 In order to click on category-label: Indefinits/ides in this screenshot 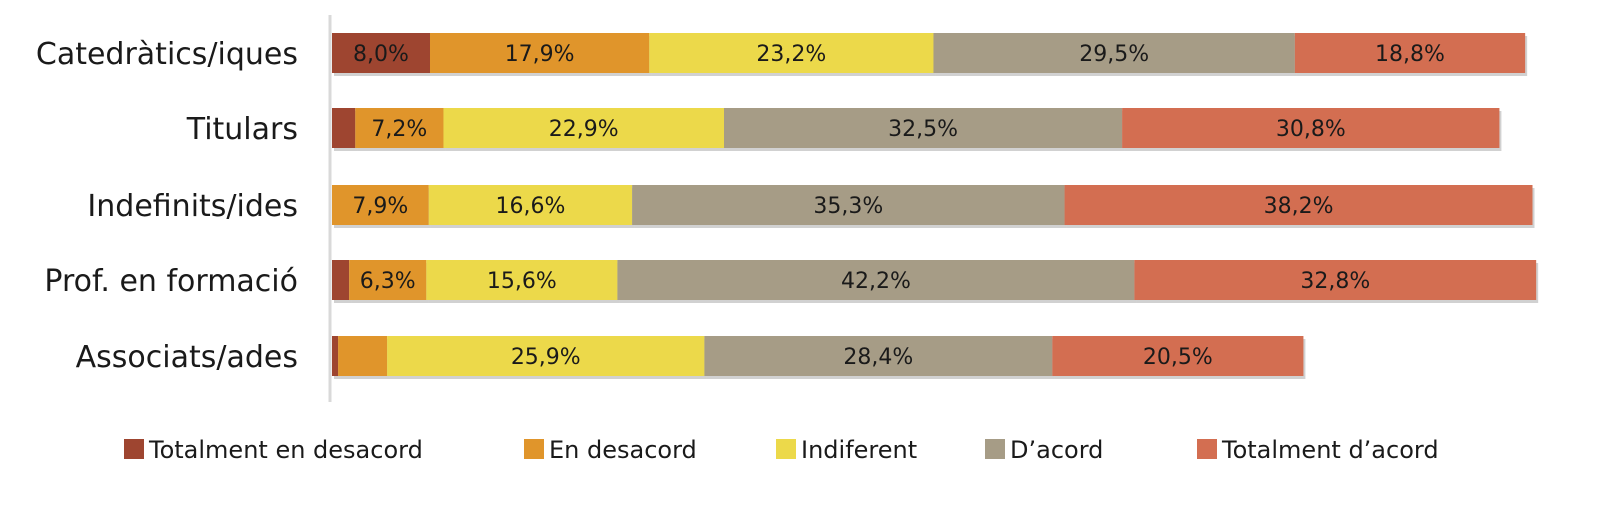, I will do `click(192, 206)`.